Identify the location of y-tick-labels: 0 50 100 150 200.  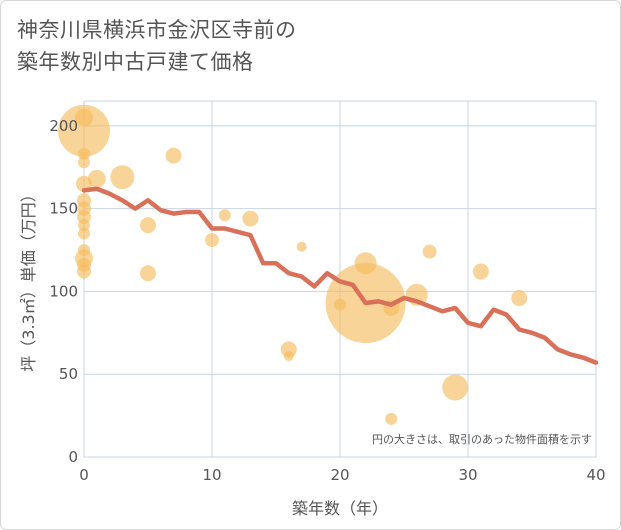
(63, 291).